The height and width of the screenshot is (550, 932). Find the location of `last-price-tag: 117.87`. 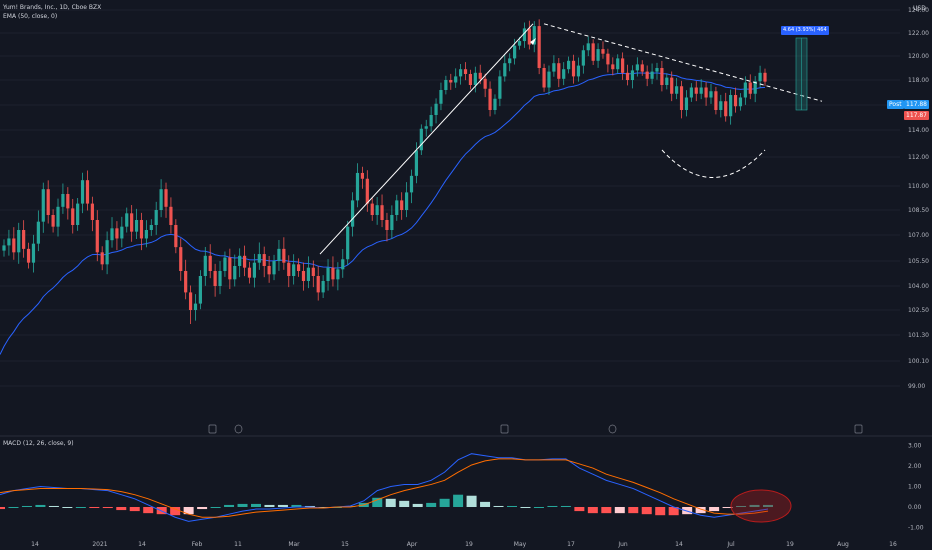

last-price-tag: 117.87 is located at coordinates (916, 115).